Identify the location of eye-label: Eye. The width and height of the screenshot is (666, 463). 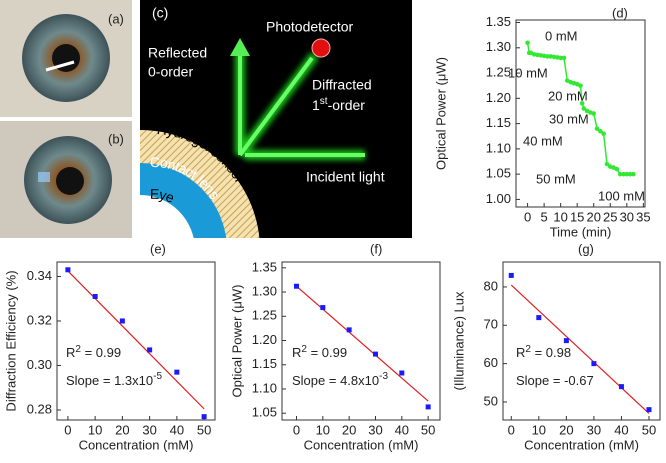
(163, 195).